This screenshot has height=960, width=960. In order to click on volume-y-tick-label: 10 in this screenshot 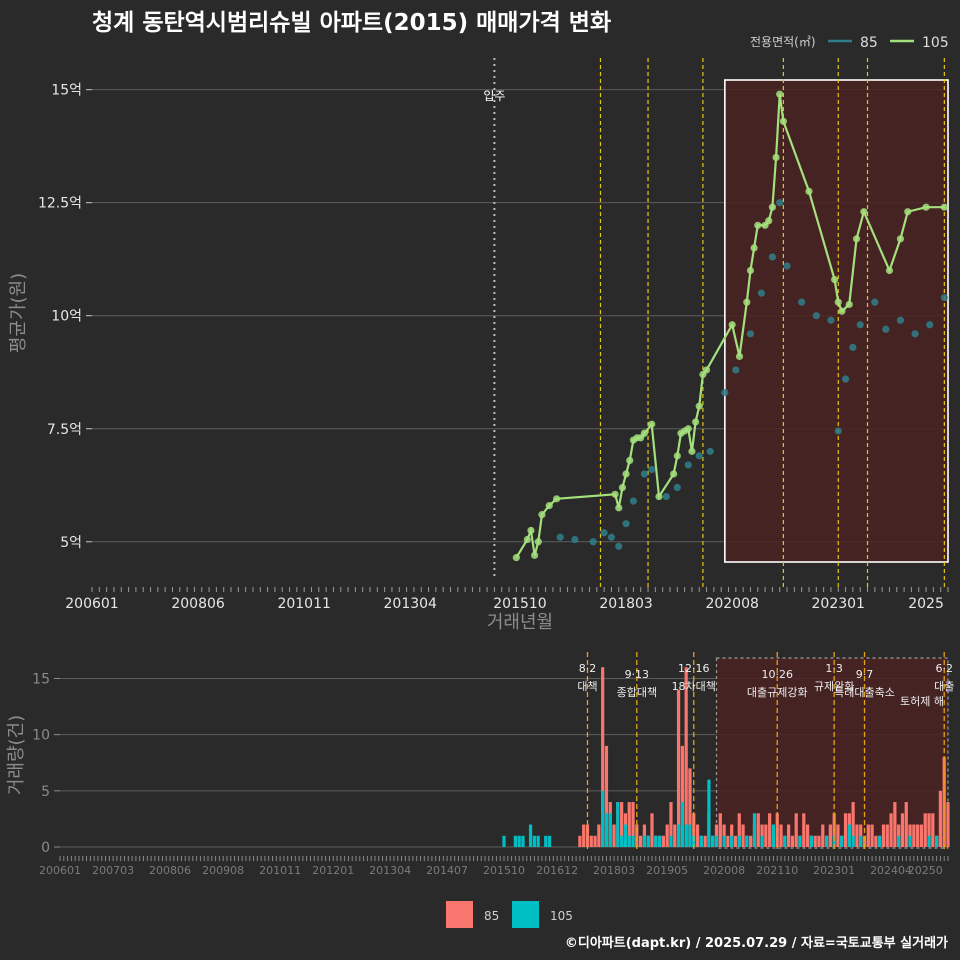, I will do `click(41, 736)`.